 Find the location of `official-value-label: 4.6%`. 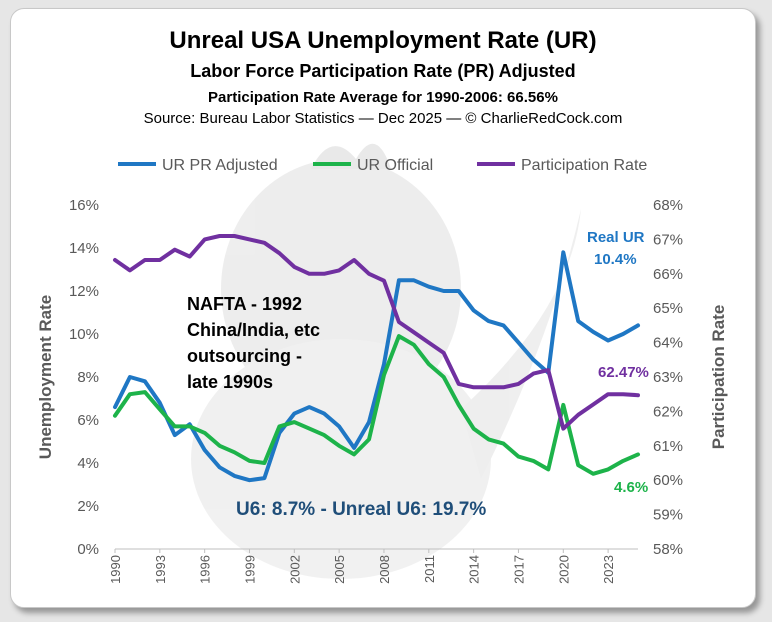

official-value-label: 4.6% is located at coordinates (631, 487).